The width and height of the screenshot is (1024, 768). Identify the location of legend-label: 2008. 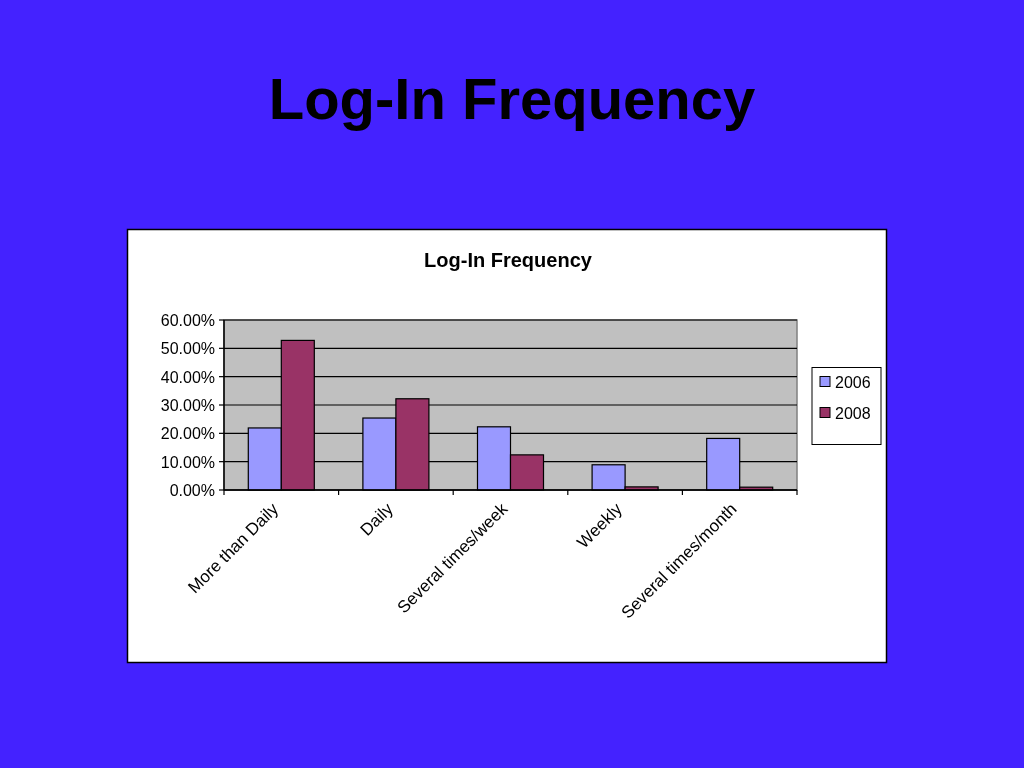
(853, 413).